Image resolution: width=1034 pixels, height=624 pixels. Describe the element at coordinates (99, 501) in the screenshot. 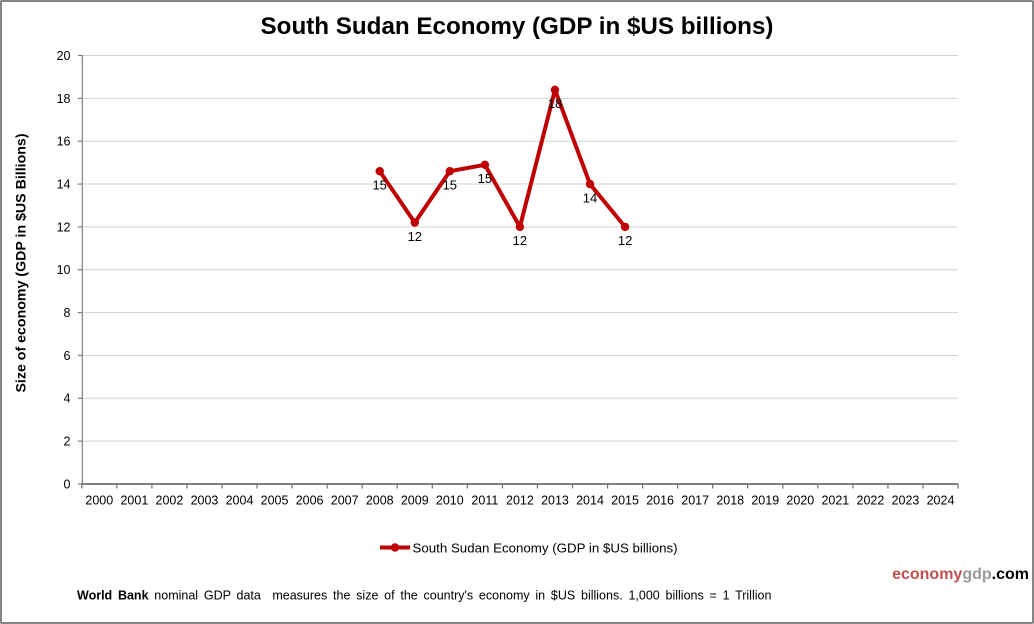

I see `svg-text: 2000` at that location.